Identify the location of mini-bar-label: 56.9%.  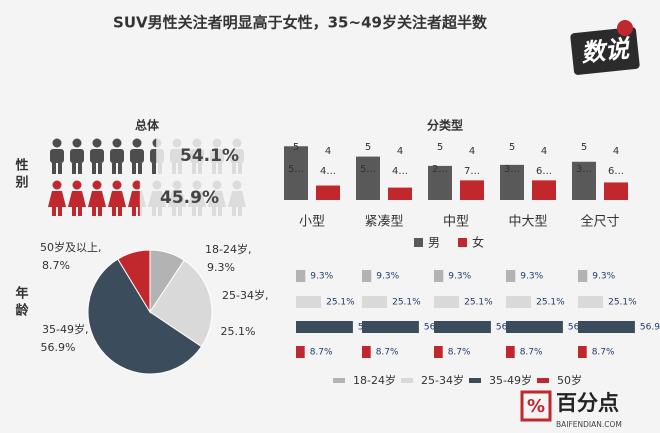
(650, 328).